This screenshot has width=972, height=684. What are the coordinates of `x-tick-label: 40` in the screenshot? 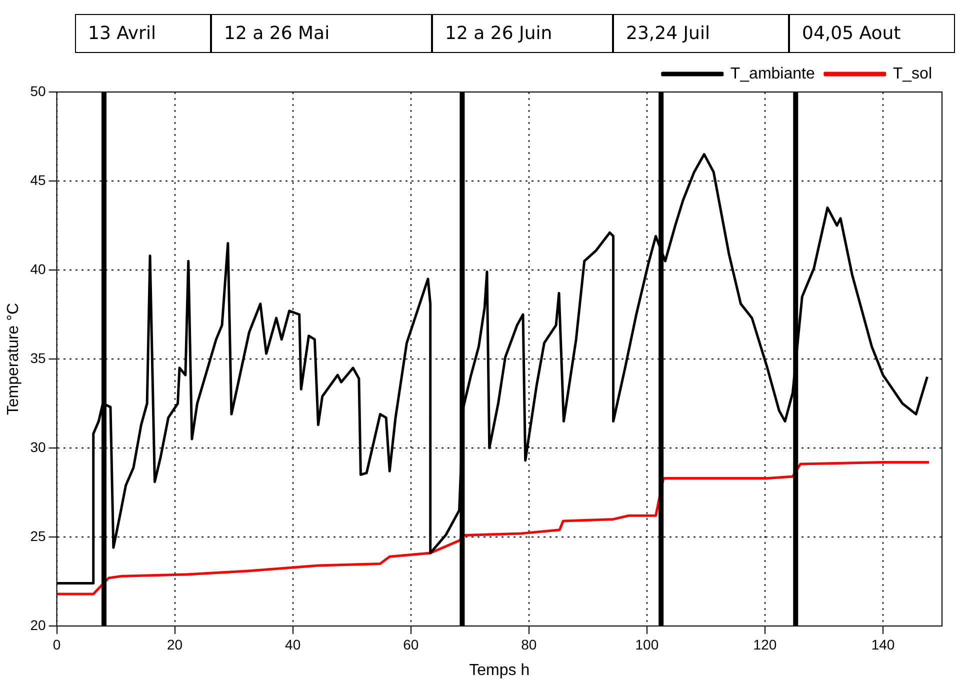 It's located at (293, 644).